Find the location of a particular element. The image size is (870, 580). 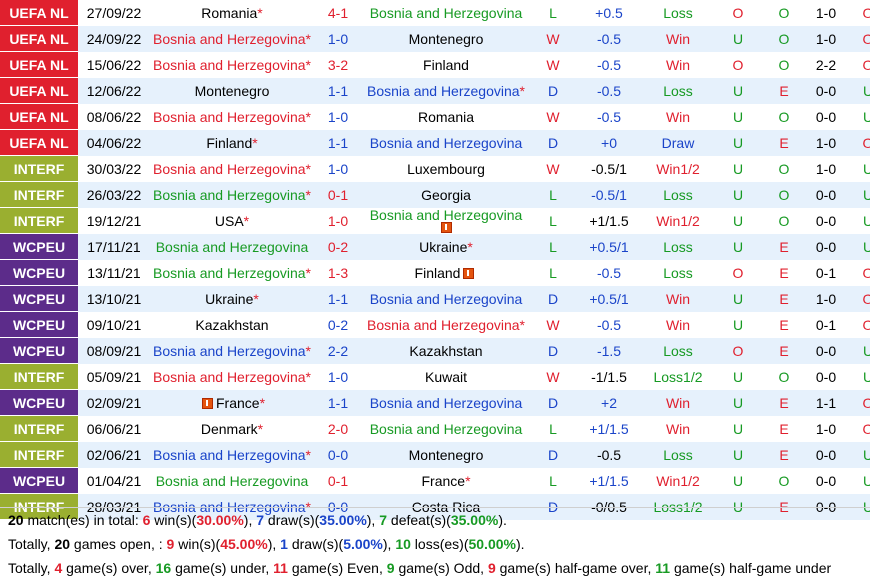

match-score: 4-1 is located at coordinates (338, 13).